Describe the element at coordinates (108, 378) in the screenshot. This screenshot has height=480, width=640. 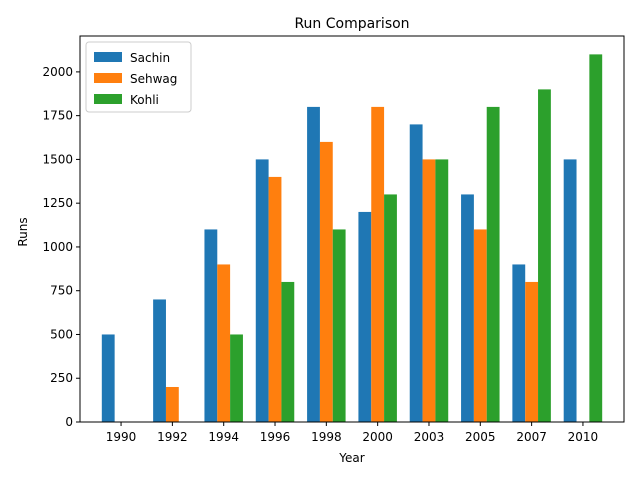
I see `bar-sachin-1990` at that location.